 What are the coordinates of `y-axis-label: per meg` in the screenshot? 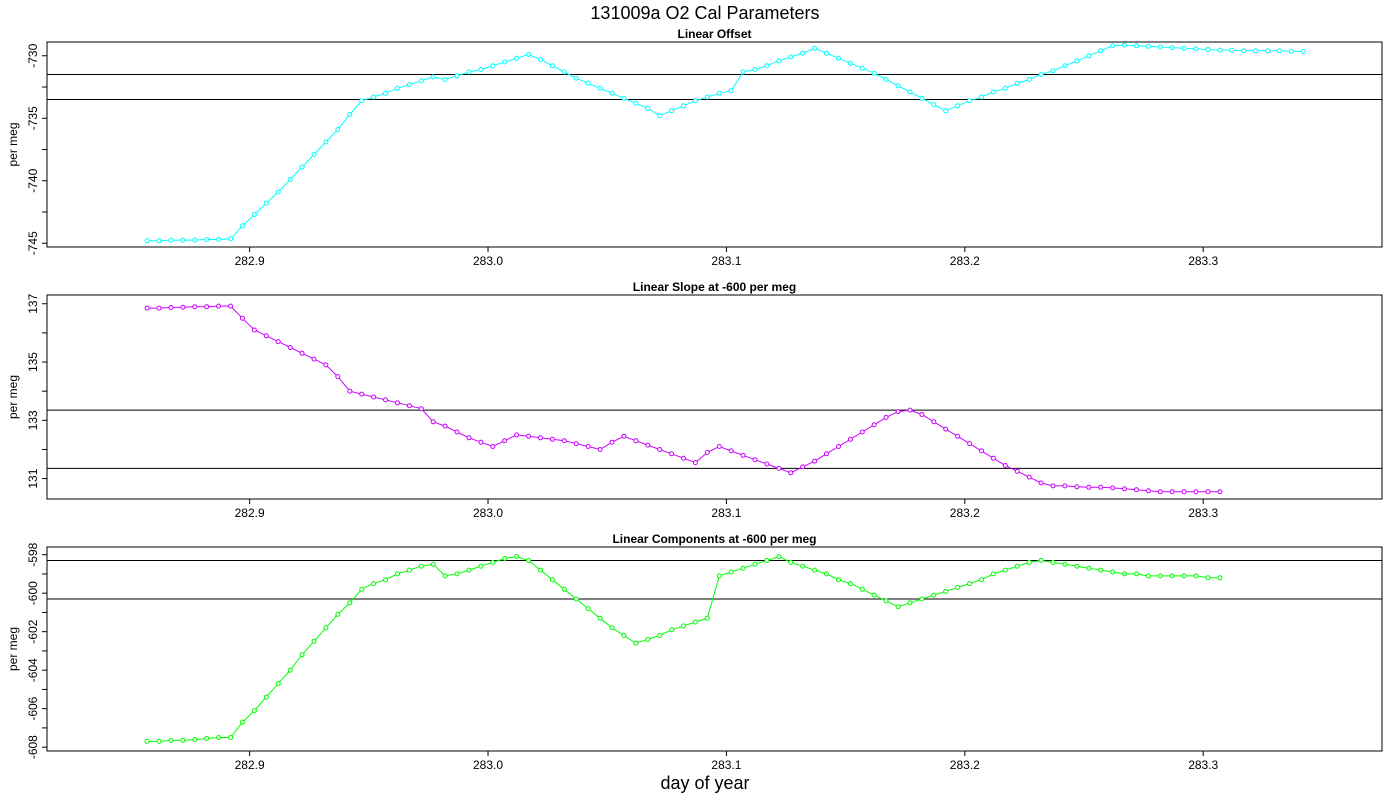 It's located at (13, 397).